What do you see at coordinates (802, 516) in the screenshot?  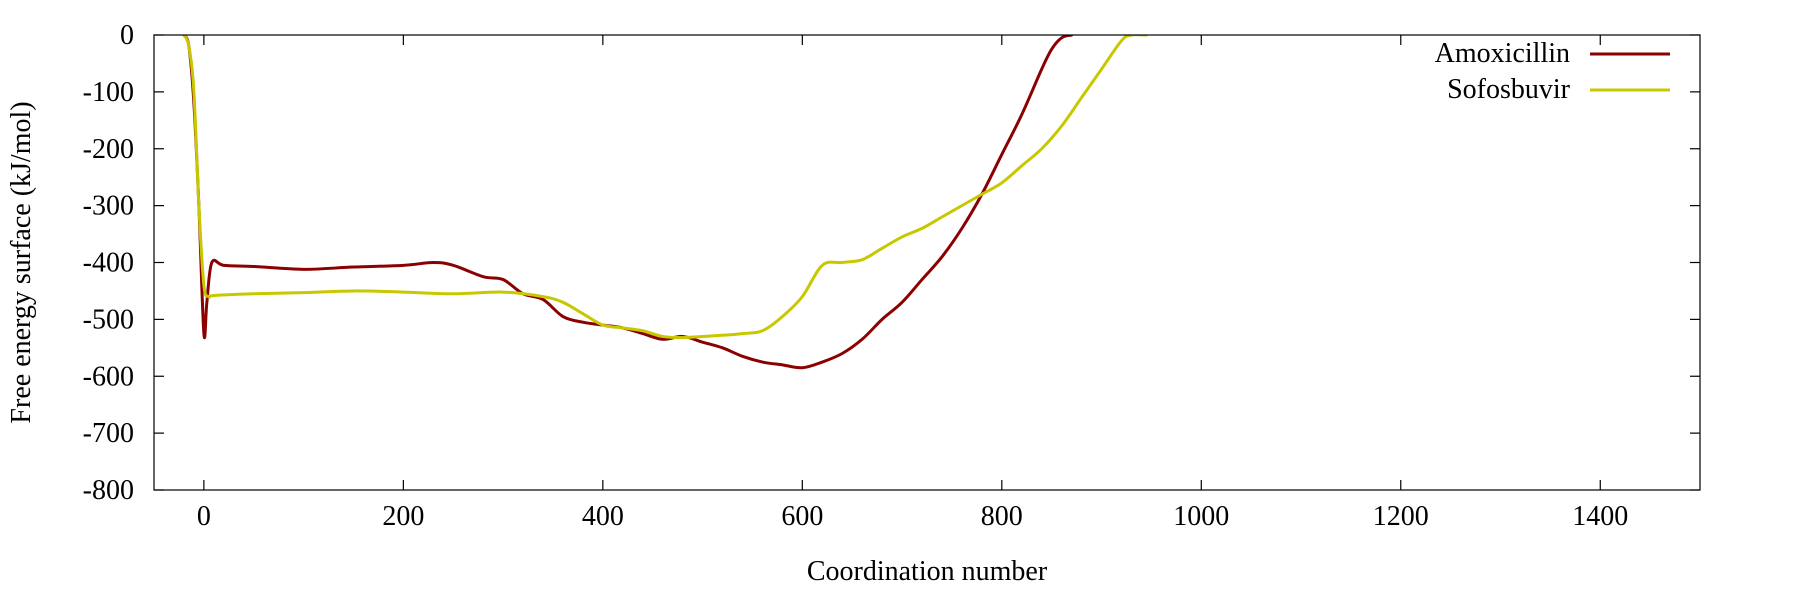 I see `x-tick-label: 600` at bounding box center [802, 516].